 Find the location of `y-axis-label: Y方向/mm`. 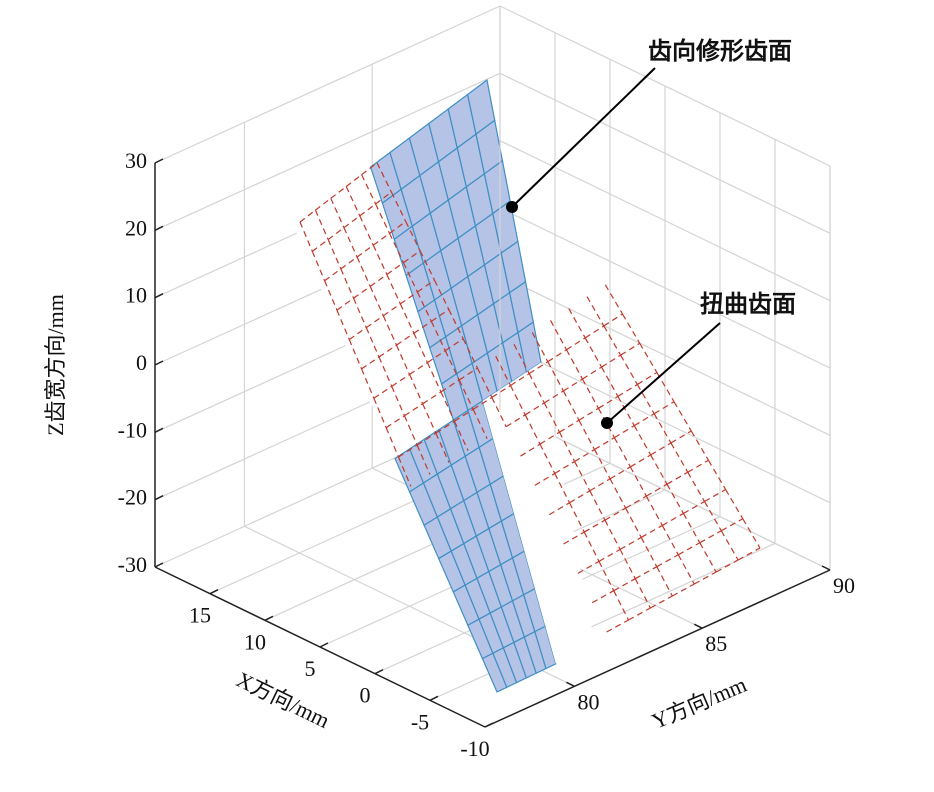

y-axis-label: Y方向/mm is located at coordinates (699, 703).